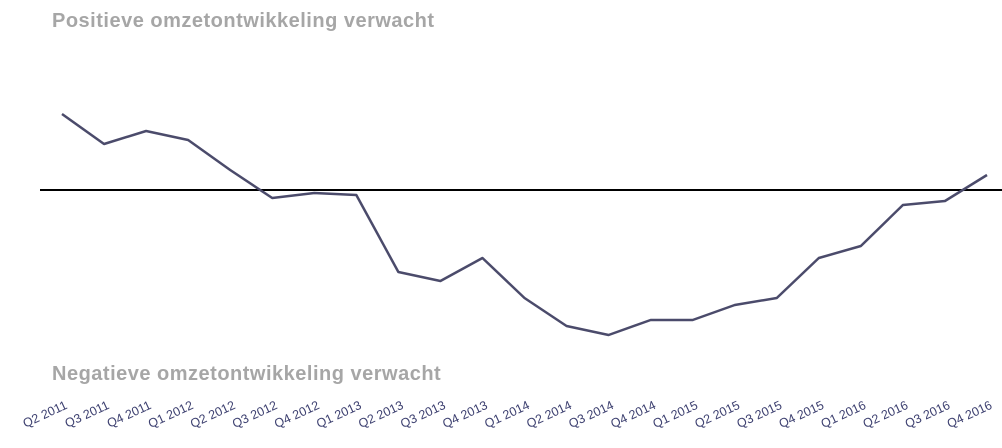 This screenshot has width=1002, height=448. What do you see at coordinates (338, 414) in the screenshot?
I see `x-tick-label: Q1 2013` at bounding box center [338, 414].